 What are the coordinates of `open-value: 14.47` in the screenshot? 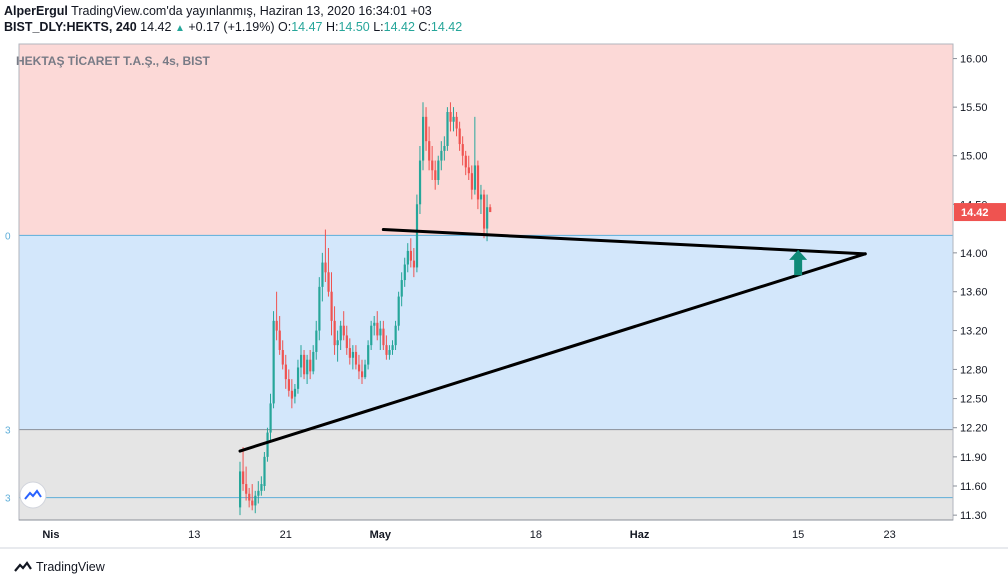 It's located at (307, 27).